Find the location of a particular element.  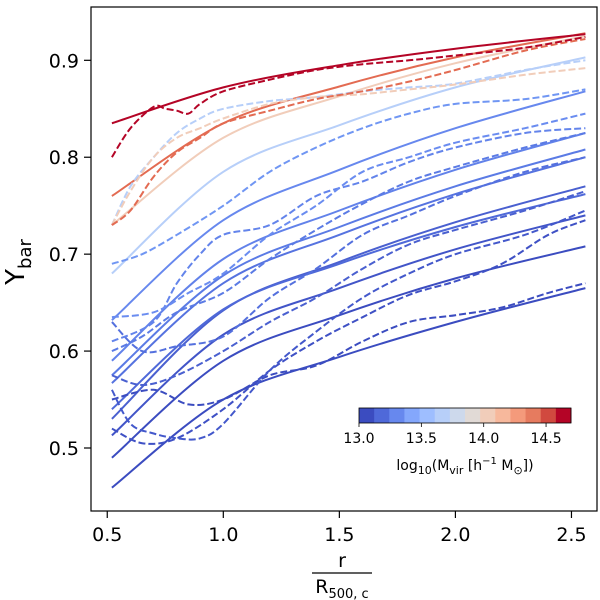

x-tick-label: 1.0 is located at coordinates (223, 535).